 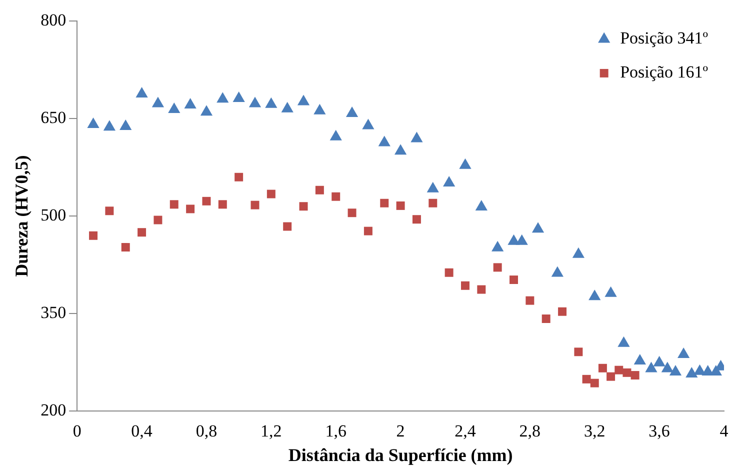 What do you see at coordinates (21, 216) in the screenshot?
I see `y-axis-title: Dureza (HV0,5)` at bounding box center [21, 216].